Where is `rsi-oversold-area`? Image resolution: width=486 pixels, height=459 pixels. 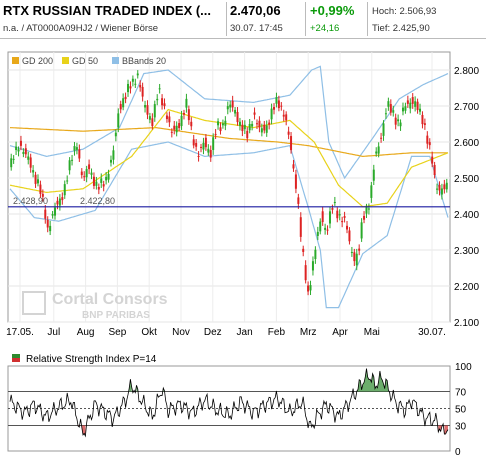
rsi-oversold-area is located at coordinates (446, 430).